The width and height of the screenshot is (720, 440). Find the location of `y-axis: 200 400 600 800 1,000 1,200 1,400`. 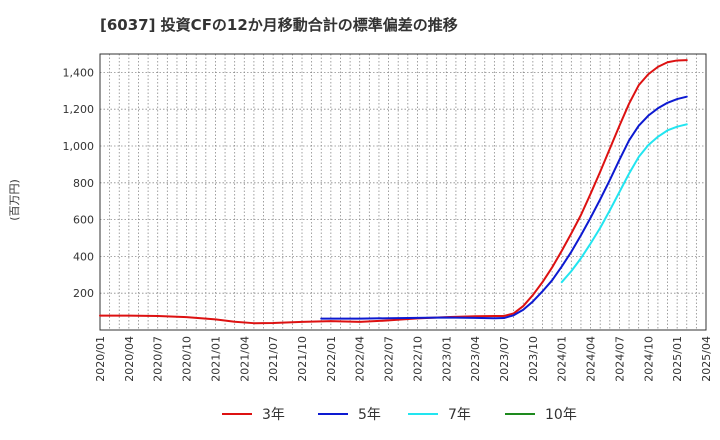

y-axis: 200 400 600 800 1,000 1,200 1,400 is located at coordinates (79, 183).